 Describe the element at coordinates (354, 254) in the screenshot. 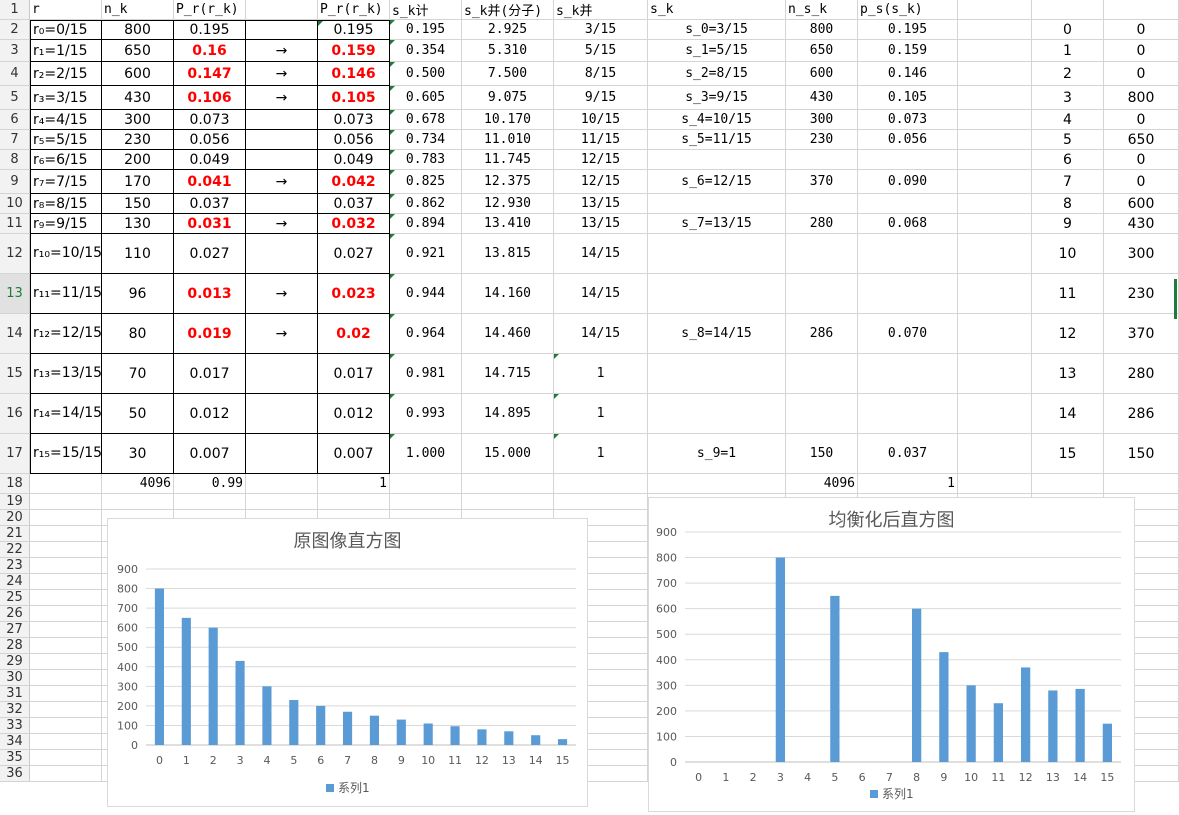

I see `cell-pr-adj: 0.027` at that location.